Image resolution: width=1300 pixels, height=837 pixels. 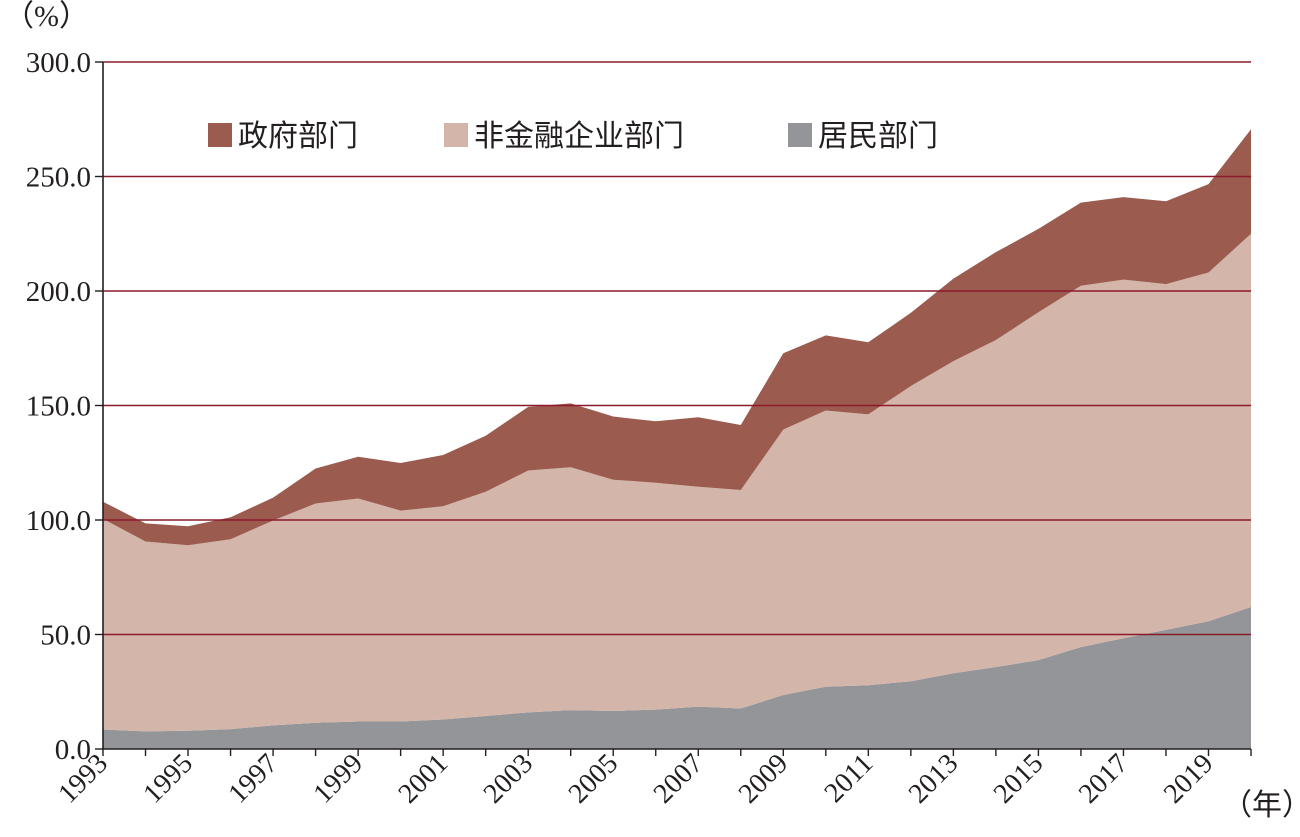 What do you see at coordinates (58, 292) in the screenshot?
I see `y-tick-label: 200.0` at bounding box center [58, 292].